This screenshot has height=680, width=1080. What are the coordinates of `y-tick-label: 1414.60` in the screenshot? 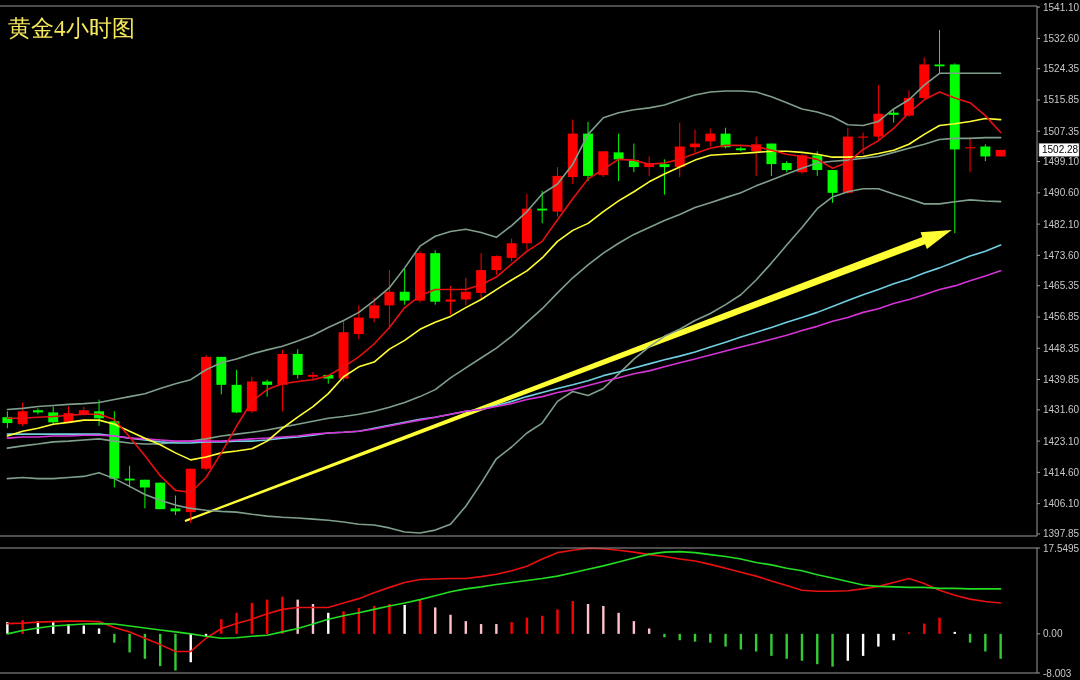 It's located at (1061, 472).